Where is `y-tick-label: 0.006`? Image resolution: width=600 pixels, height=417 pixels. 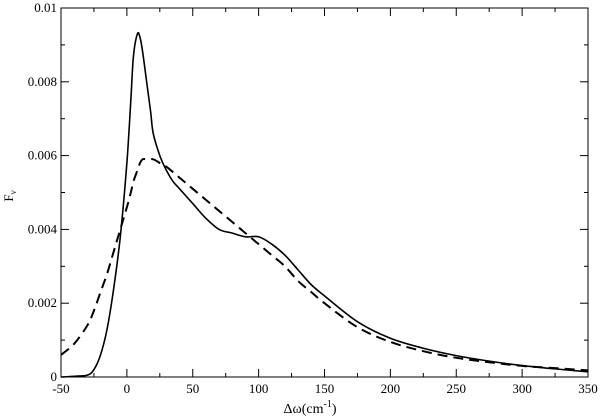 y-tick-label: 0.006 is located at coordinates (43, 155).